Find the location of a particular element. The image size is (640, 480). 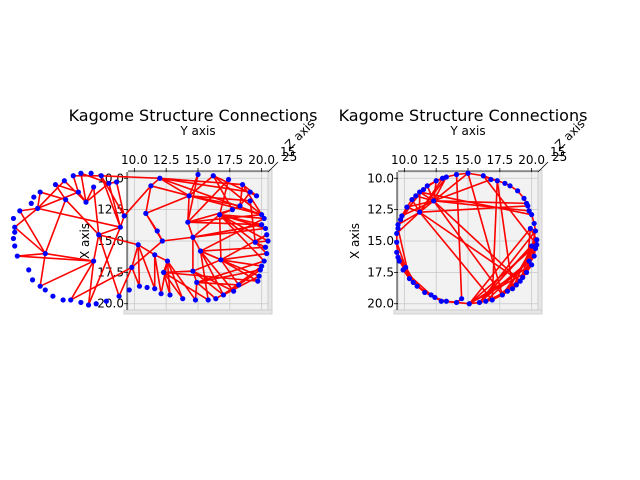

x-tick-label: 15.0 is located at coordinates (380, 241).